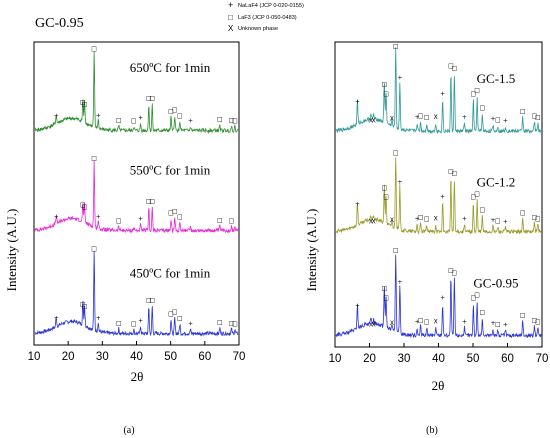 The image size is (550, 438). I want to click on curve-labels: GC-0.95 GC-1.2 GC-1.5, so click(495, 180).